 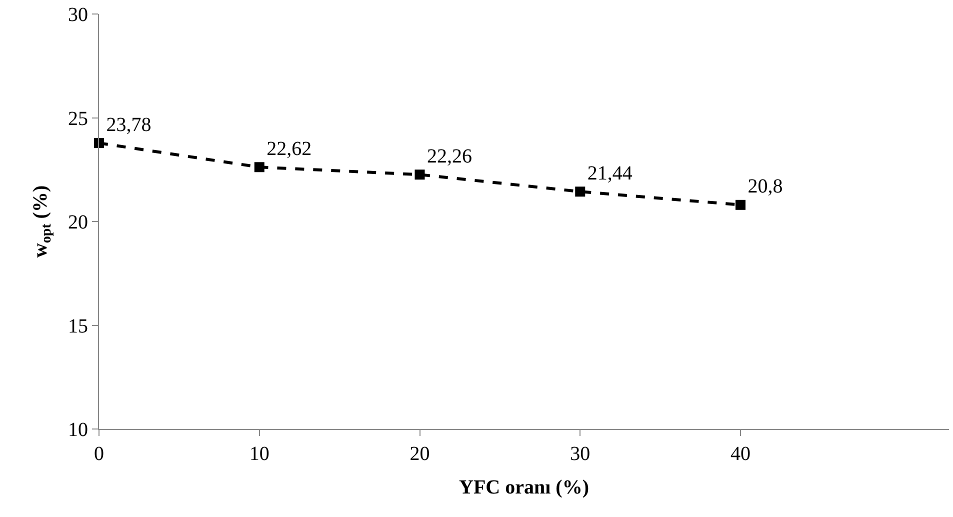 I want to click on x-tick-label: 30, so click(x=580, y=454).